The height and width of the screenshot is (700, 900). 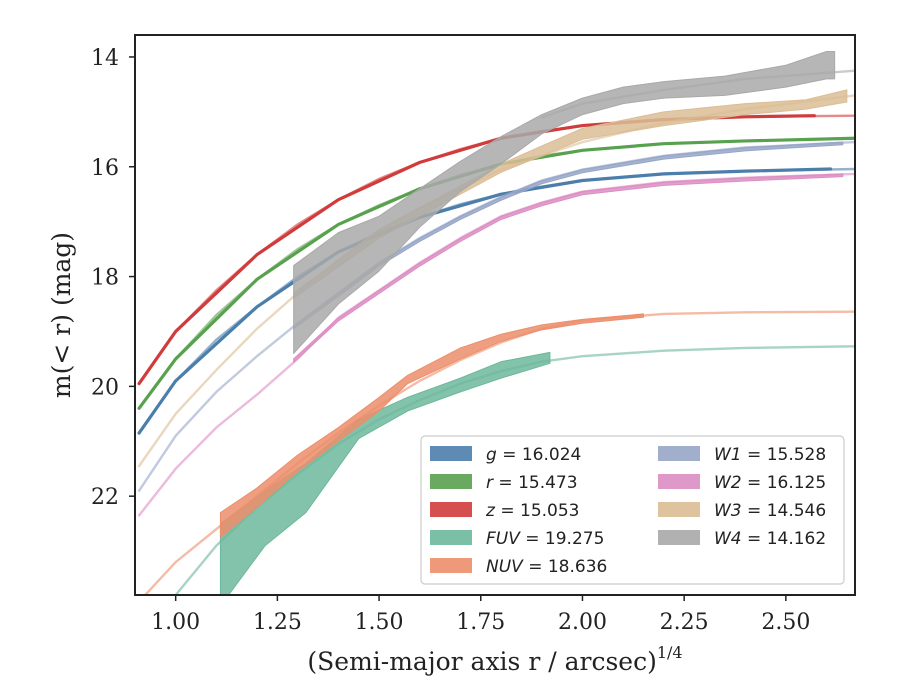 I want to click on legend-swatch-z, so click(x=451, y=509).